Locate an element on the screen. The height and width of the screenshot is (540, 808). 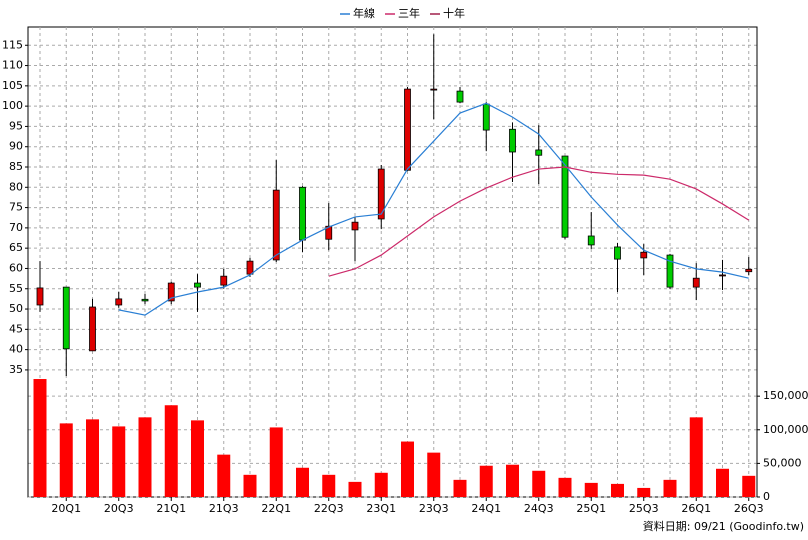
y-tick-label: 40 is located at coordinates (16, 349).